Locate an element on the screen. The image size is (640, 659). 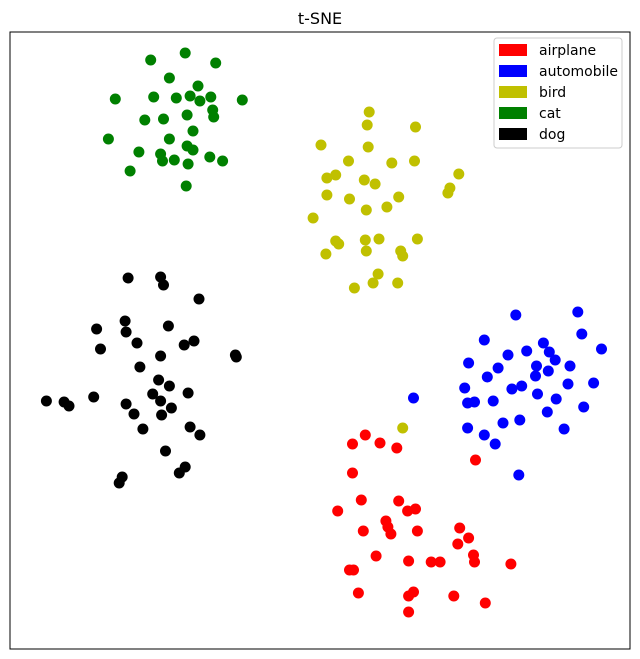
legend-label-cat: cat is located at coordinates (550, 114).